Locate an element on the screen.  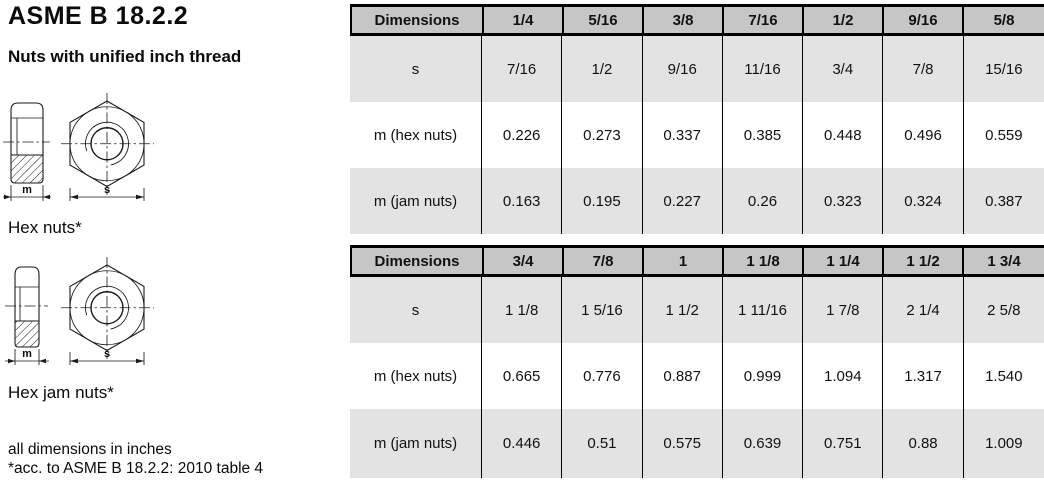
column-header: 7/16 is located at coordinates (764, 20).